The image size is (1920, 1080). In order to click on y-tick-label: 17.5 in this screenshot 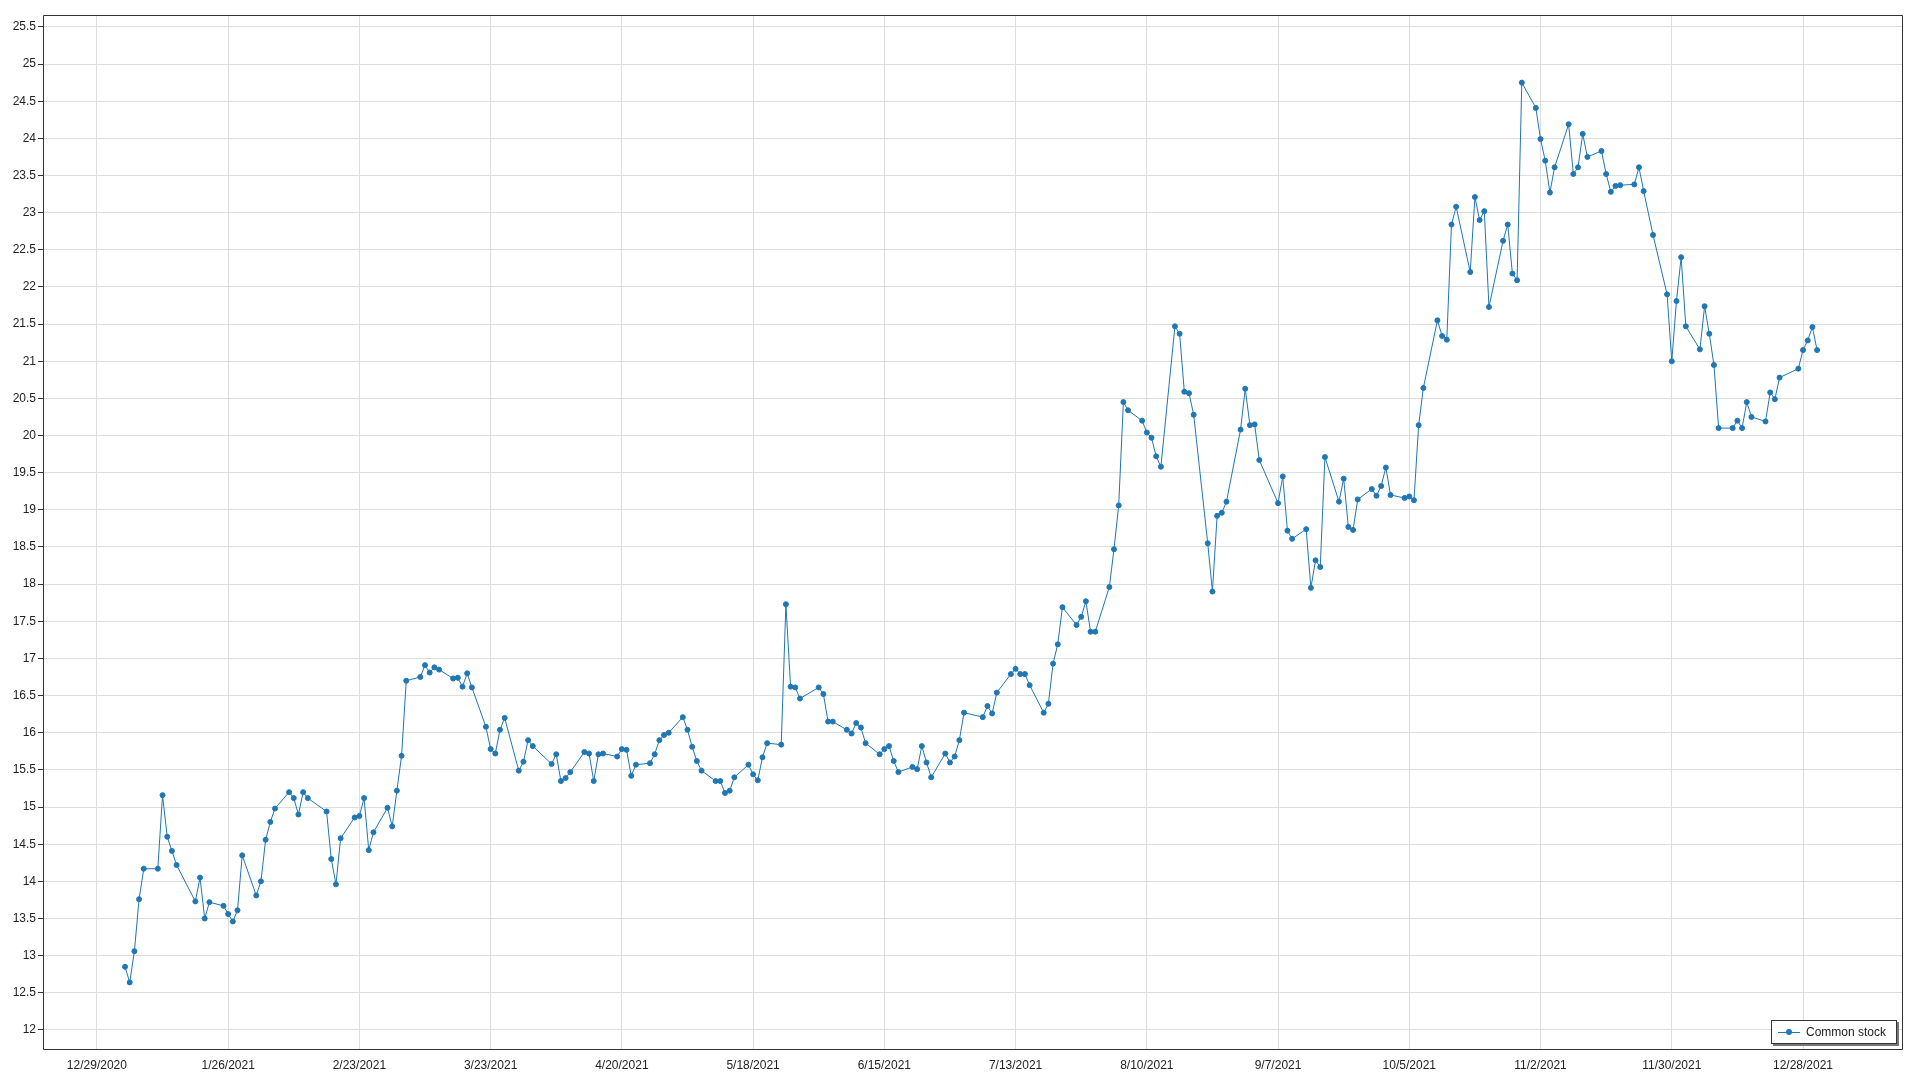, I will do `click(24, 620)`.